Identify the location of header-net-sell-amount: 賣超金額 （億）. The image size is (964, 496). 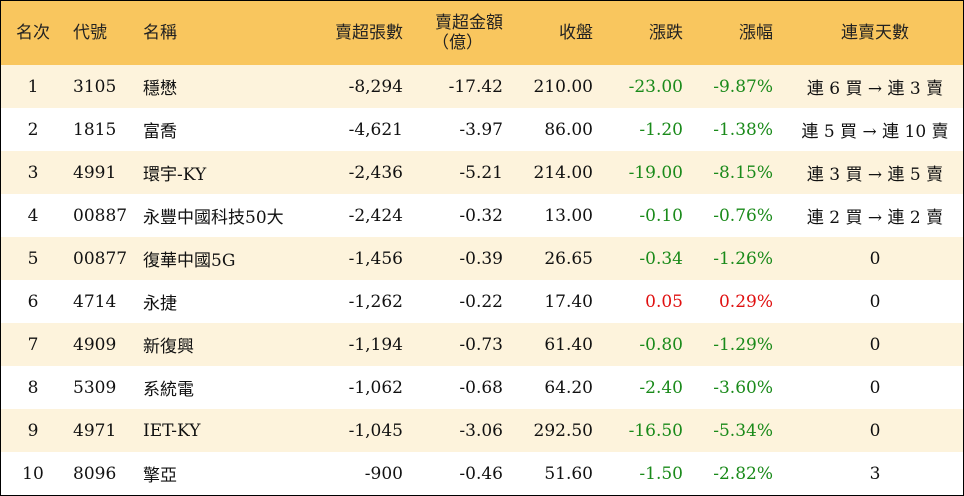
(467, 33).